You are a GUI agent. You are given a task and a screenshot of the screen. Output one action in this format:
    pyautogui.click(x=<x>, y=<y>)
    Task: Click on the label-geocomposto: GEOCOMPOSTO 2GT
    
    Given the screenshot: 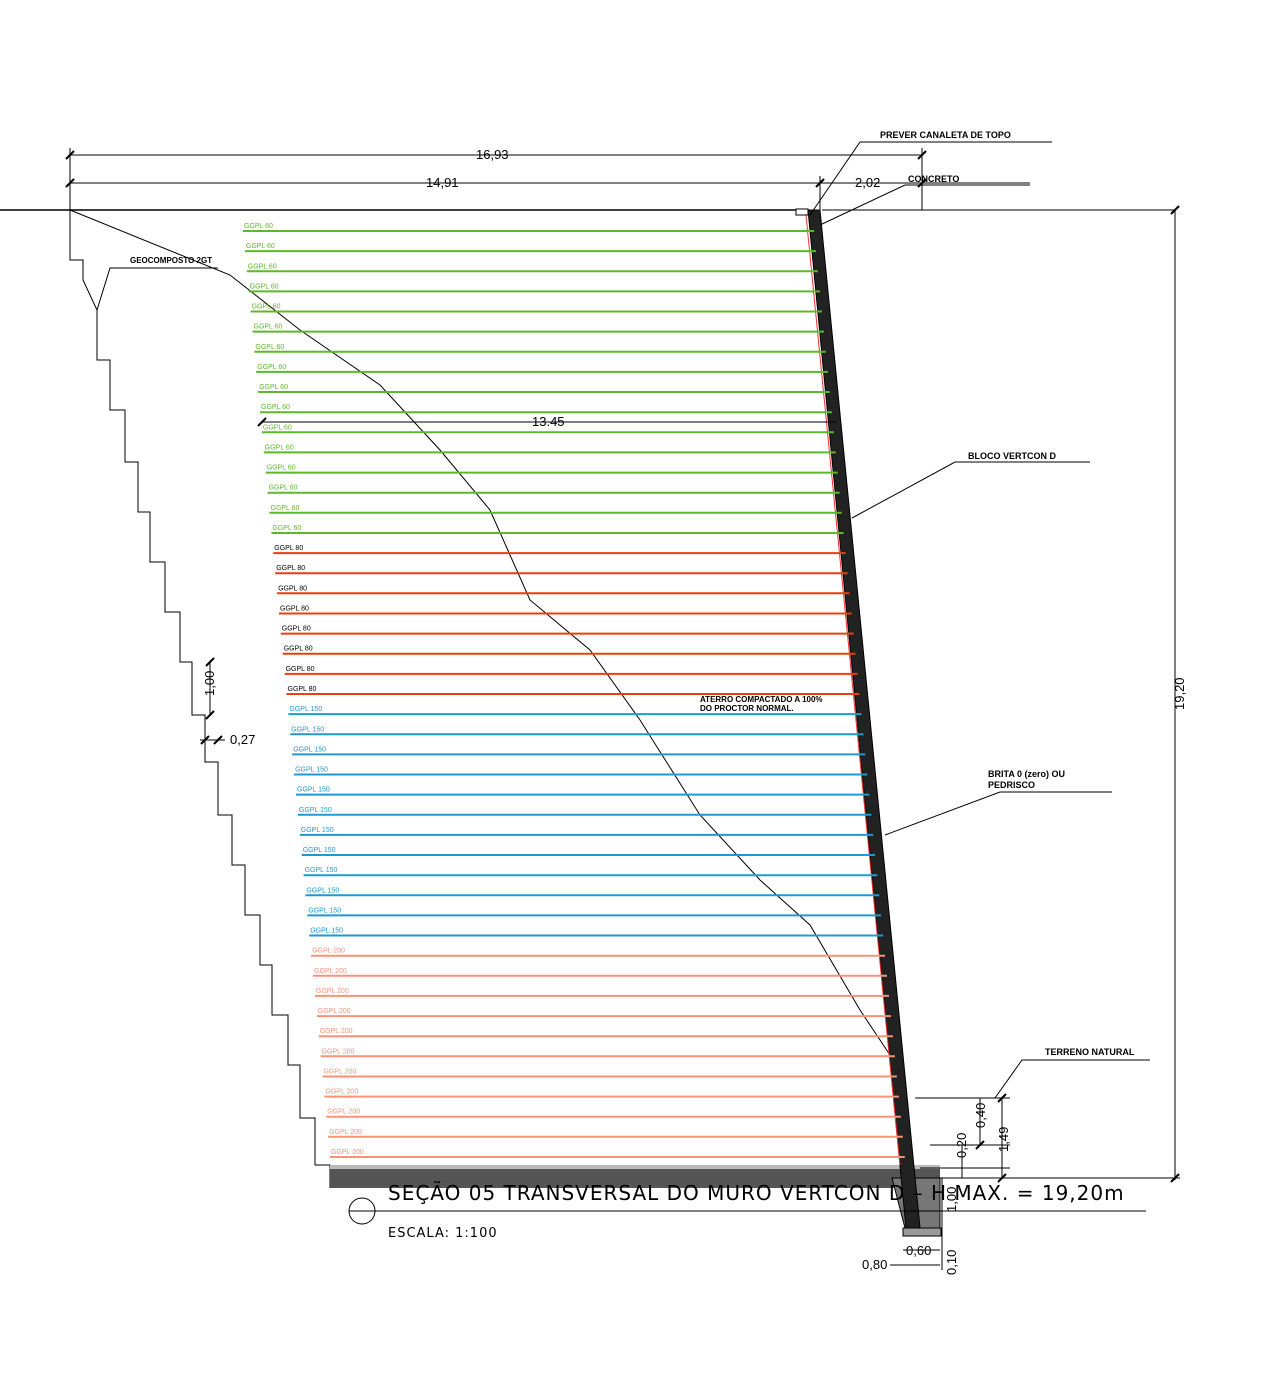 What is the action you would take?
    pyautogui.click(x=171, y=260)
    